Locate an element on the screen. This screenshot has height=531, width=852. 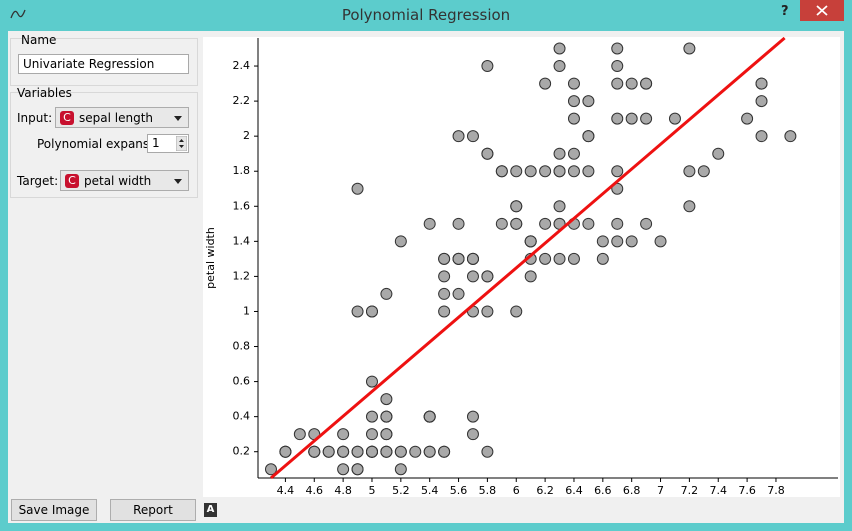
x-tick-label: 7.6 is located at coordinates (747, 490).